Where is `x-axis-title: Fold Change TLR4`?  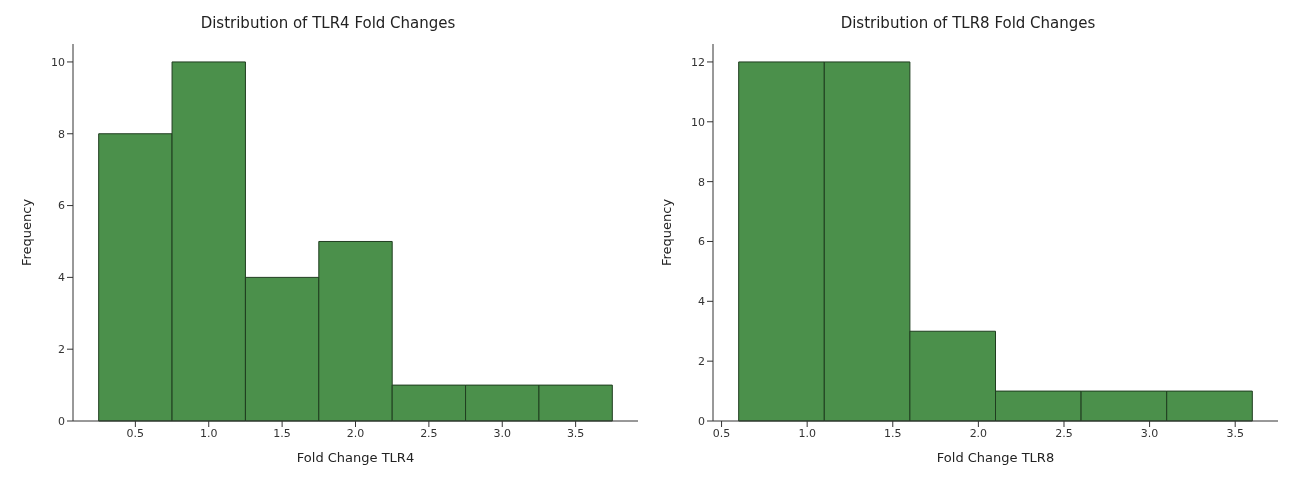
x-axis-title: Fold Change TLR4 is located at coordinates (355, 457).